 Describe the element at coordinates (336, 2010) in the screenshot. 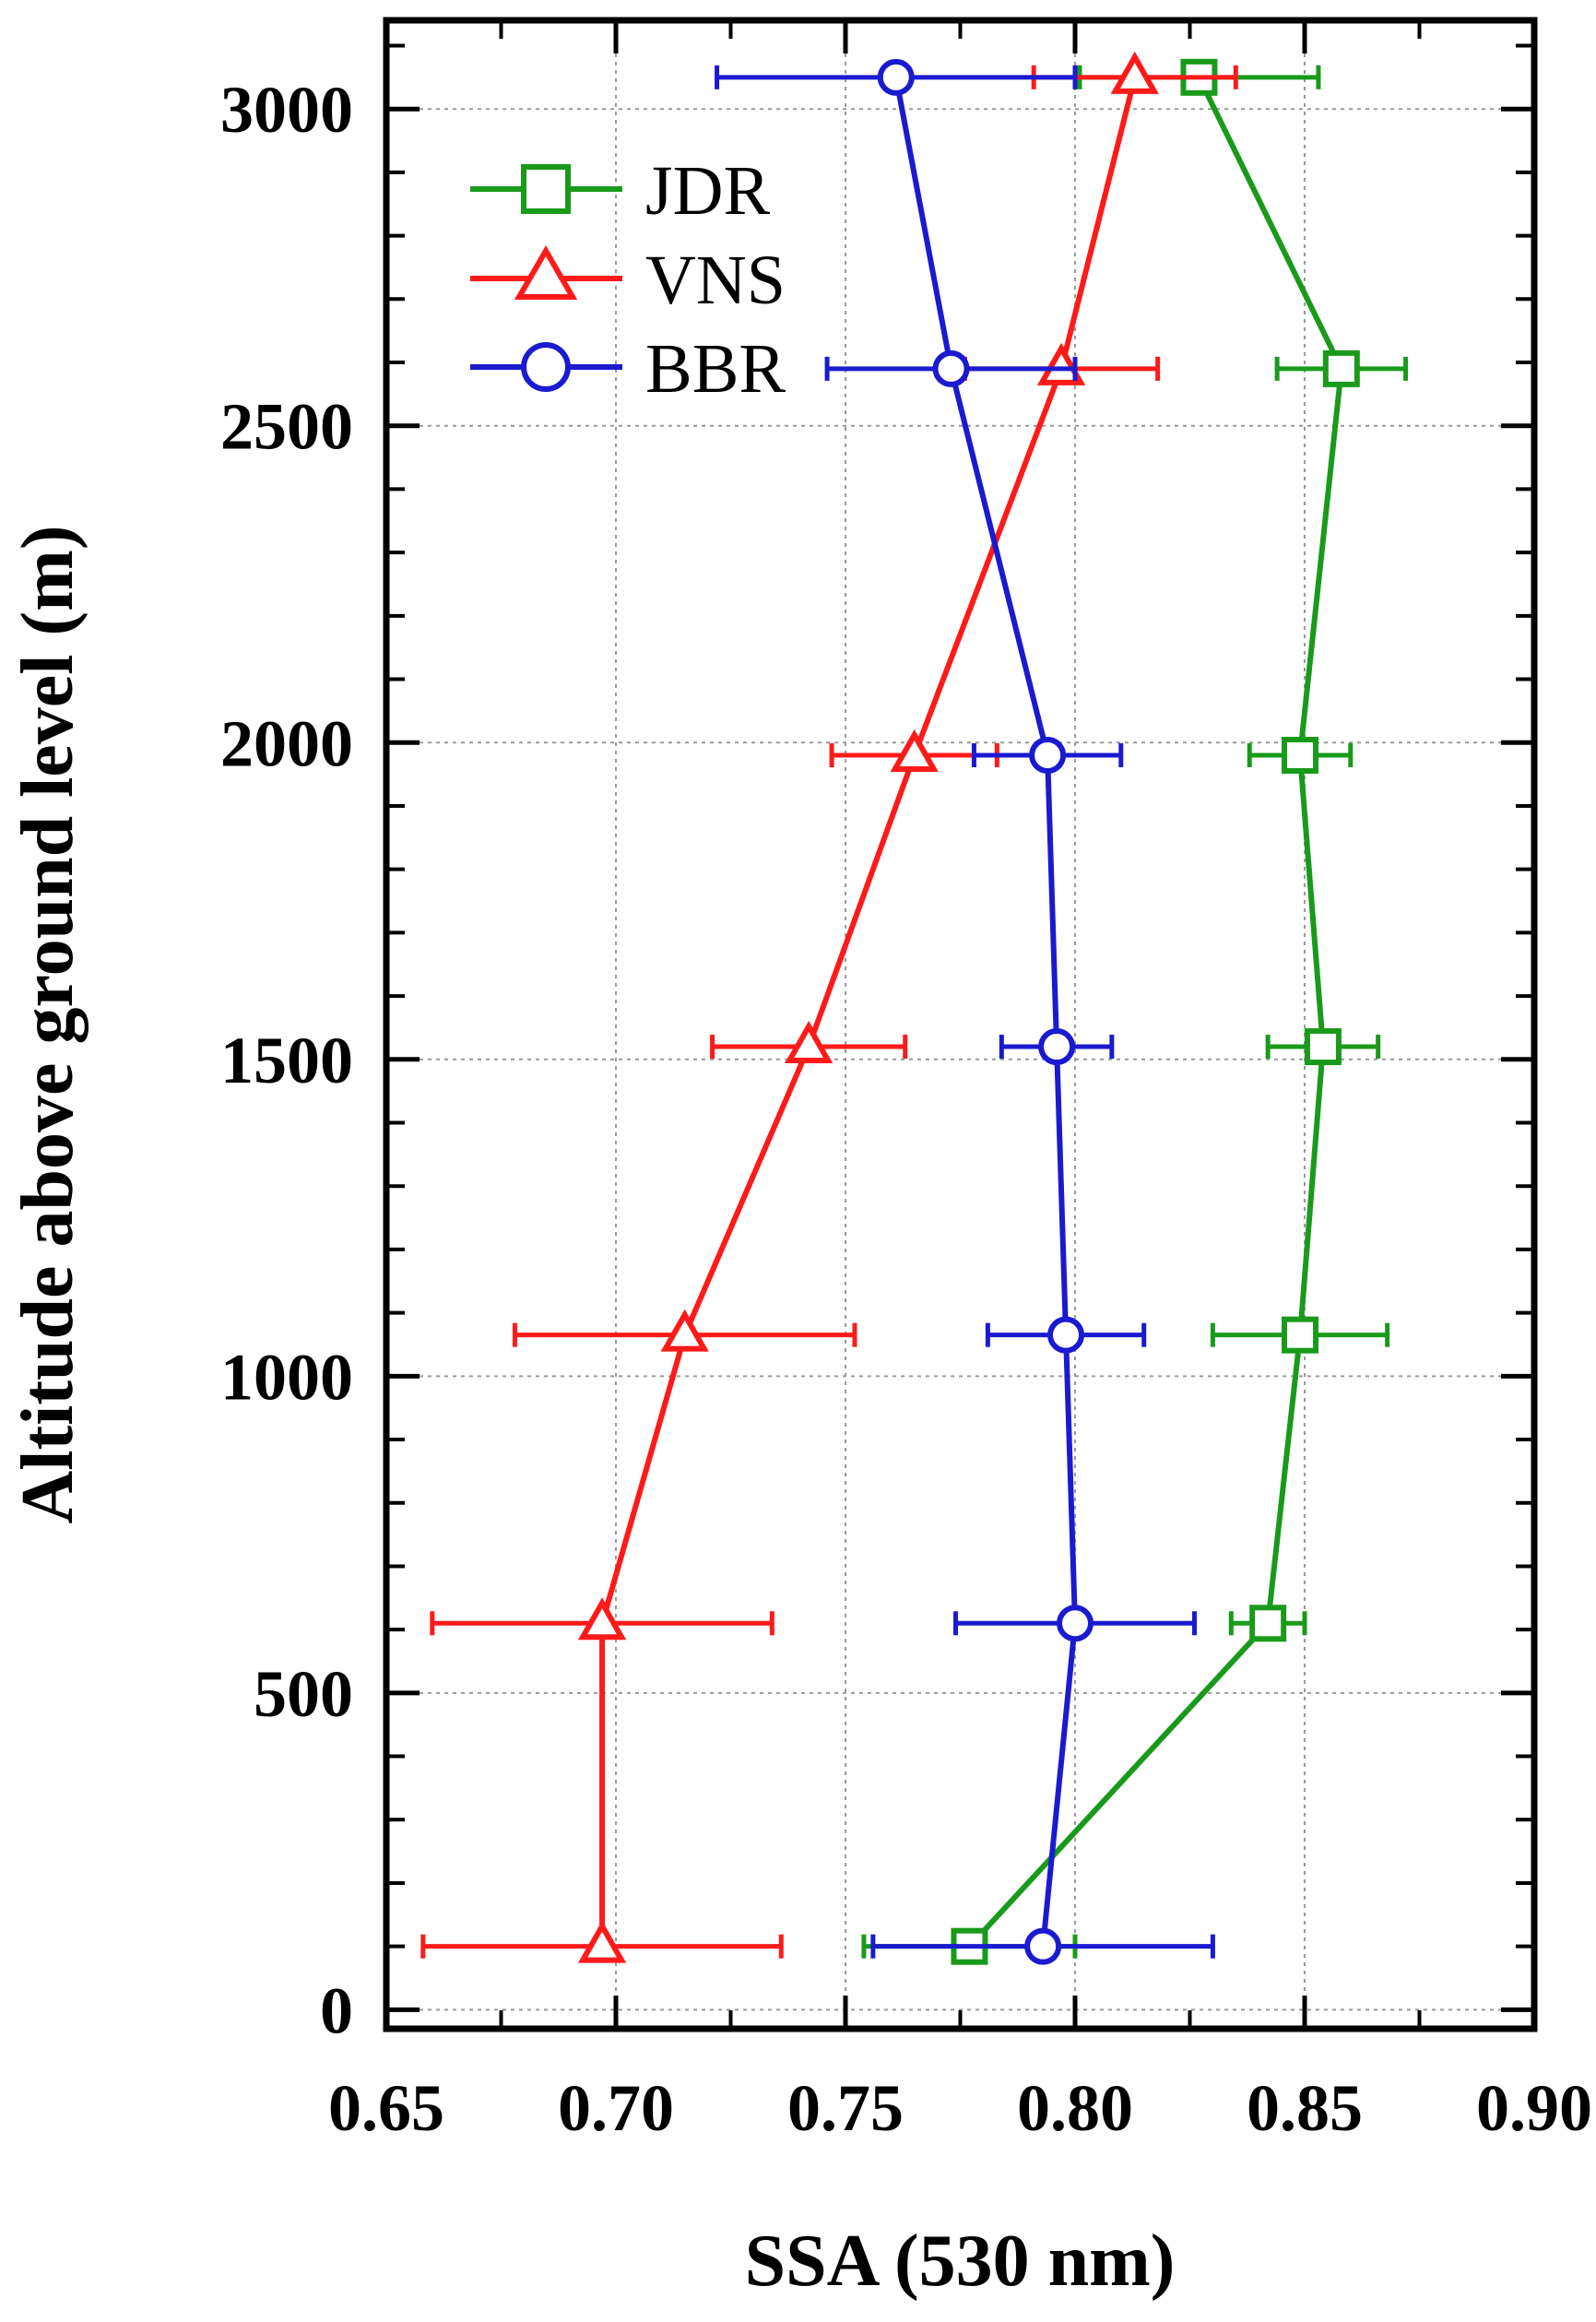

I see `y-tick-label: 0` at that location.